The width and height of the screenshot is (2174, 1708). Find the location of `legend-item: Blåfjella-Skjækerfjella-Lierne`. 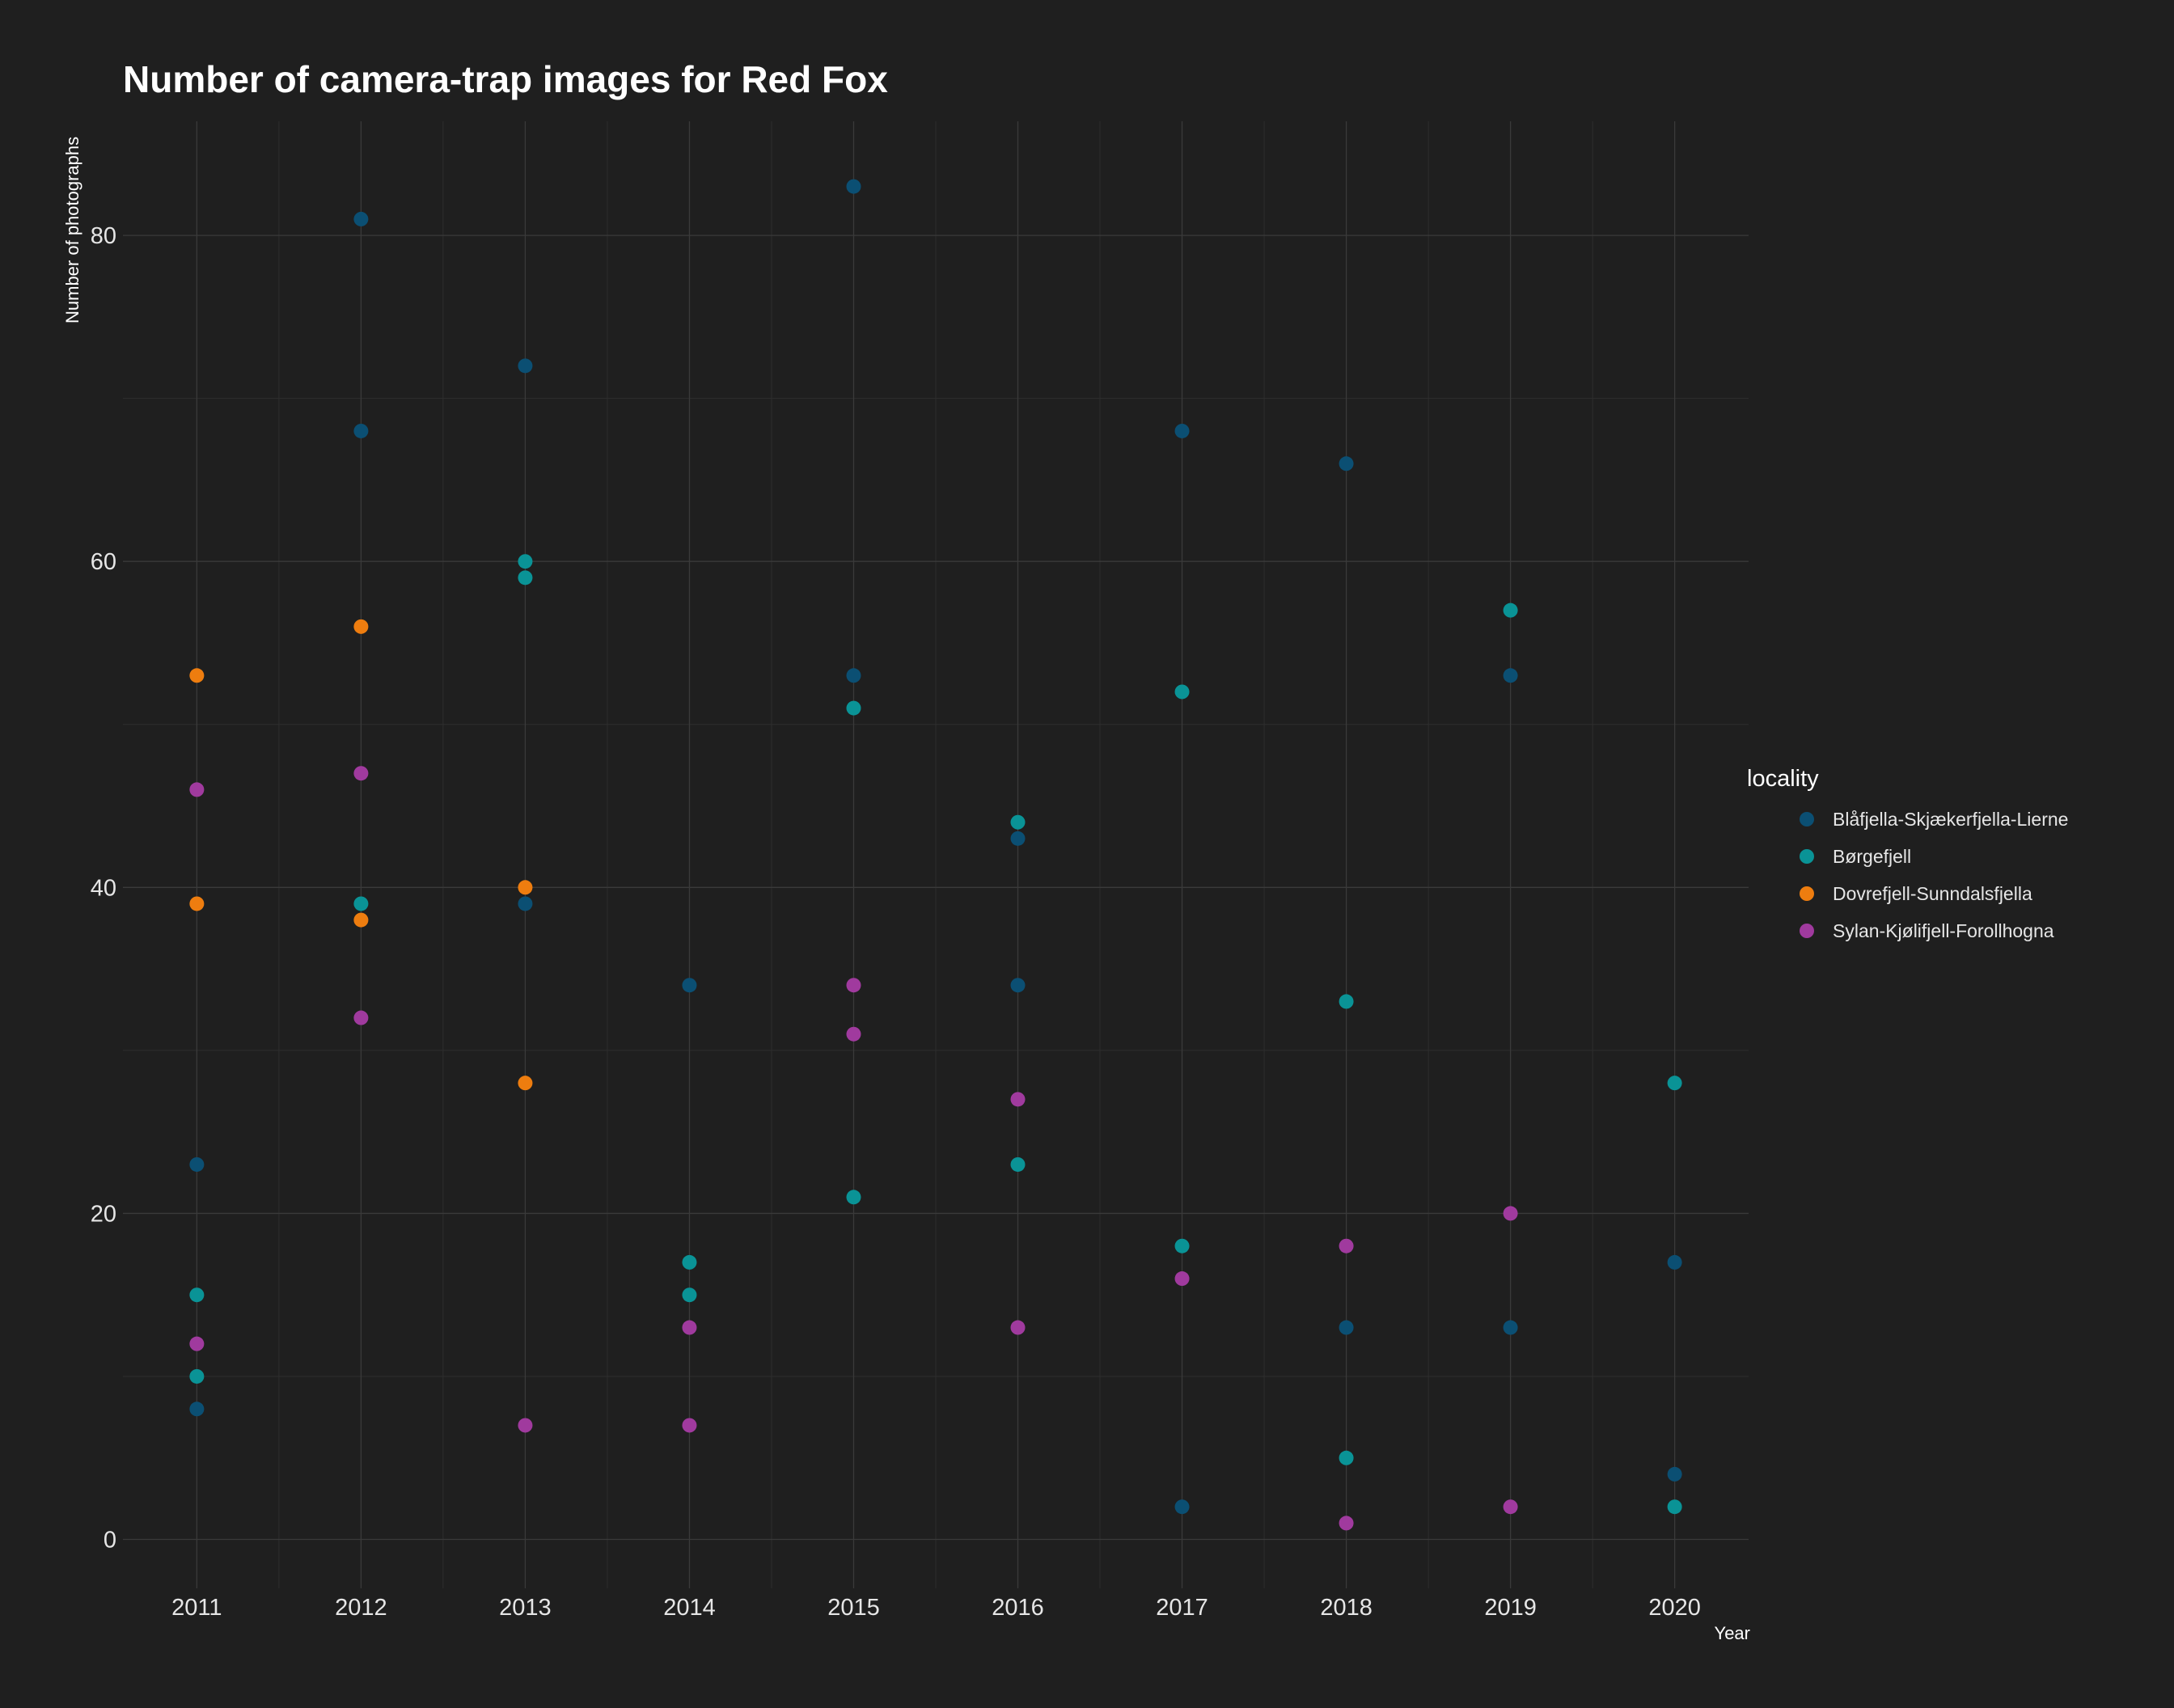

legend-item: Blåfjella-Skjækerfjella-Lierne is located at coordinates (1934, 819).